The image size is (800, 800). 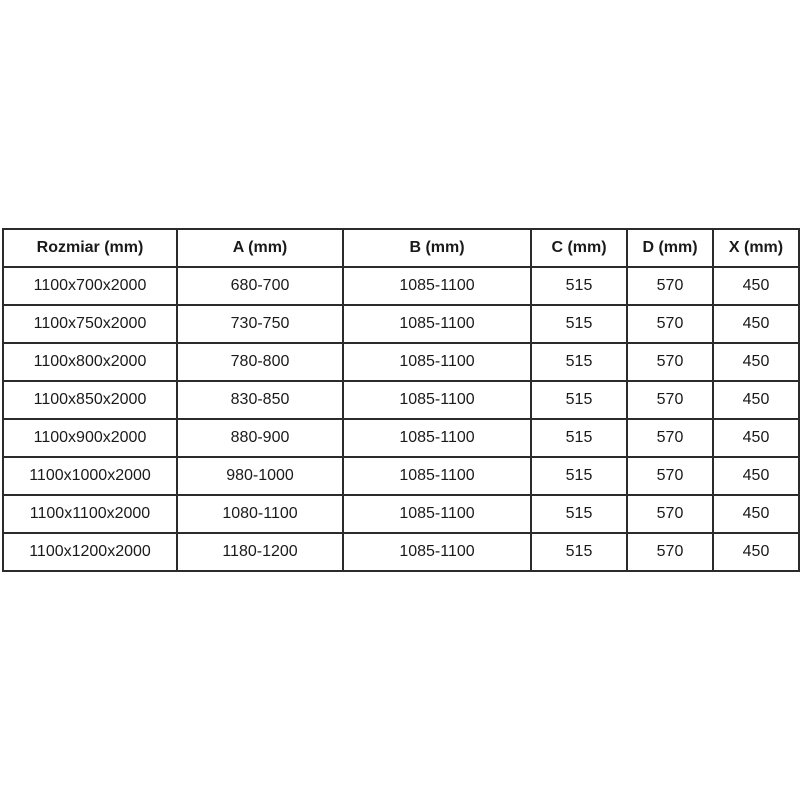 I want to click on table-cell: 1100x1000x2000, so click(x=90, y=476).